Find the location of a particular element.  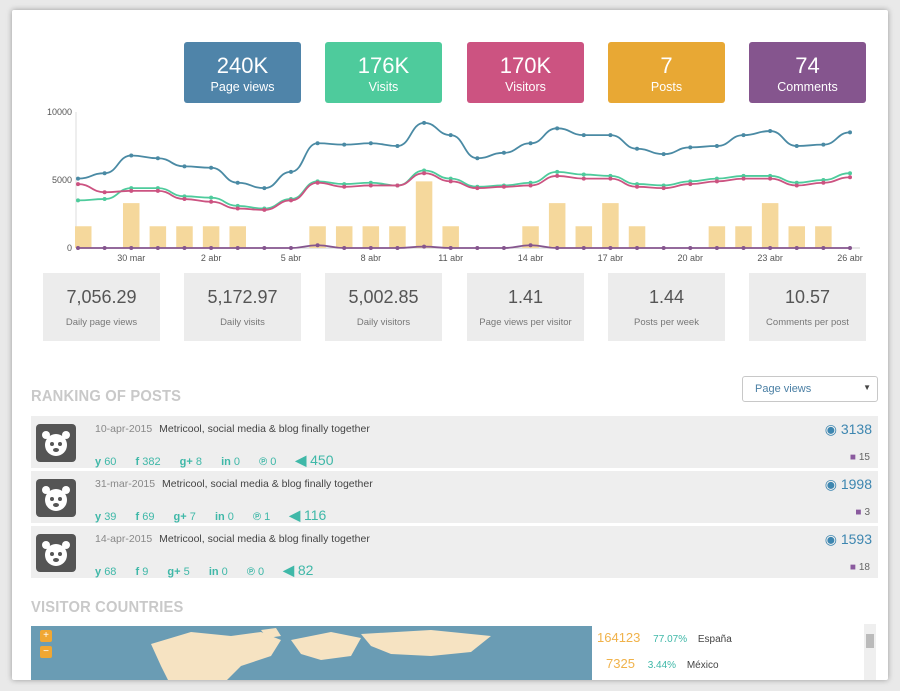

gplus-count: g+ 8 is located at coordinates (190, 462).